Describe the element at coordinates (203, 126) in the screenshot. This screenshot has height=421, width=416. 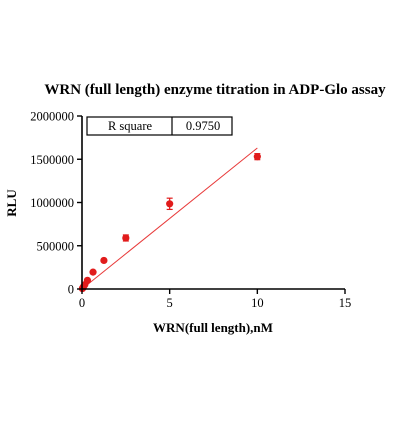
I see `r-square-value: 0.9750` at that location.